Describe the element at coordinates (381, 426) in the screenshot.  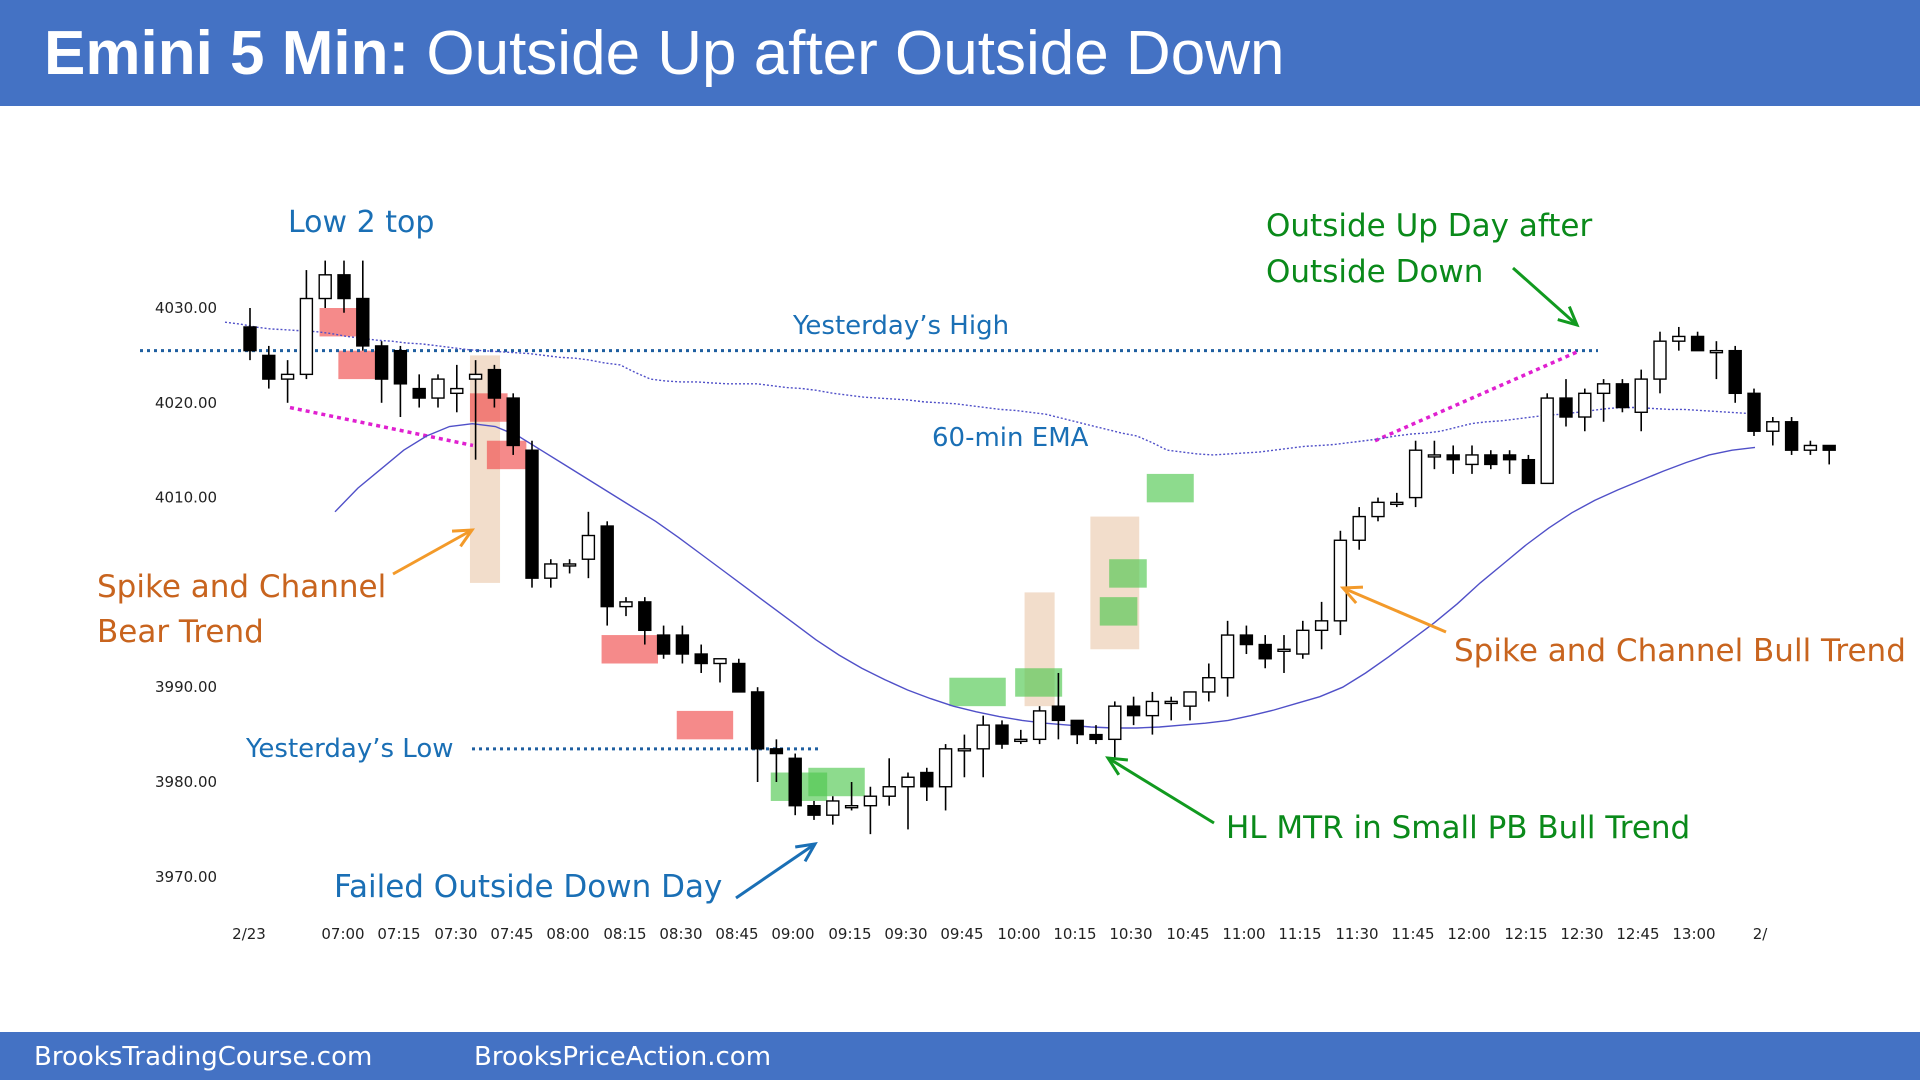
I see `bear-trend-line` at that location.